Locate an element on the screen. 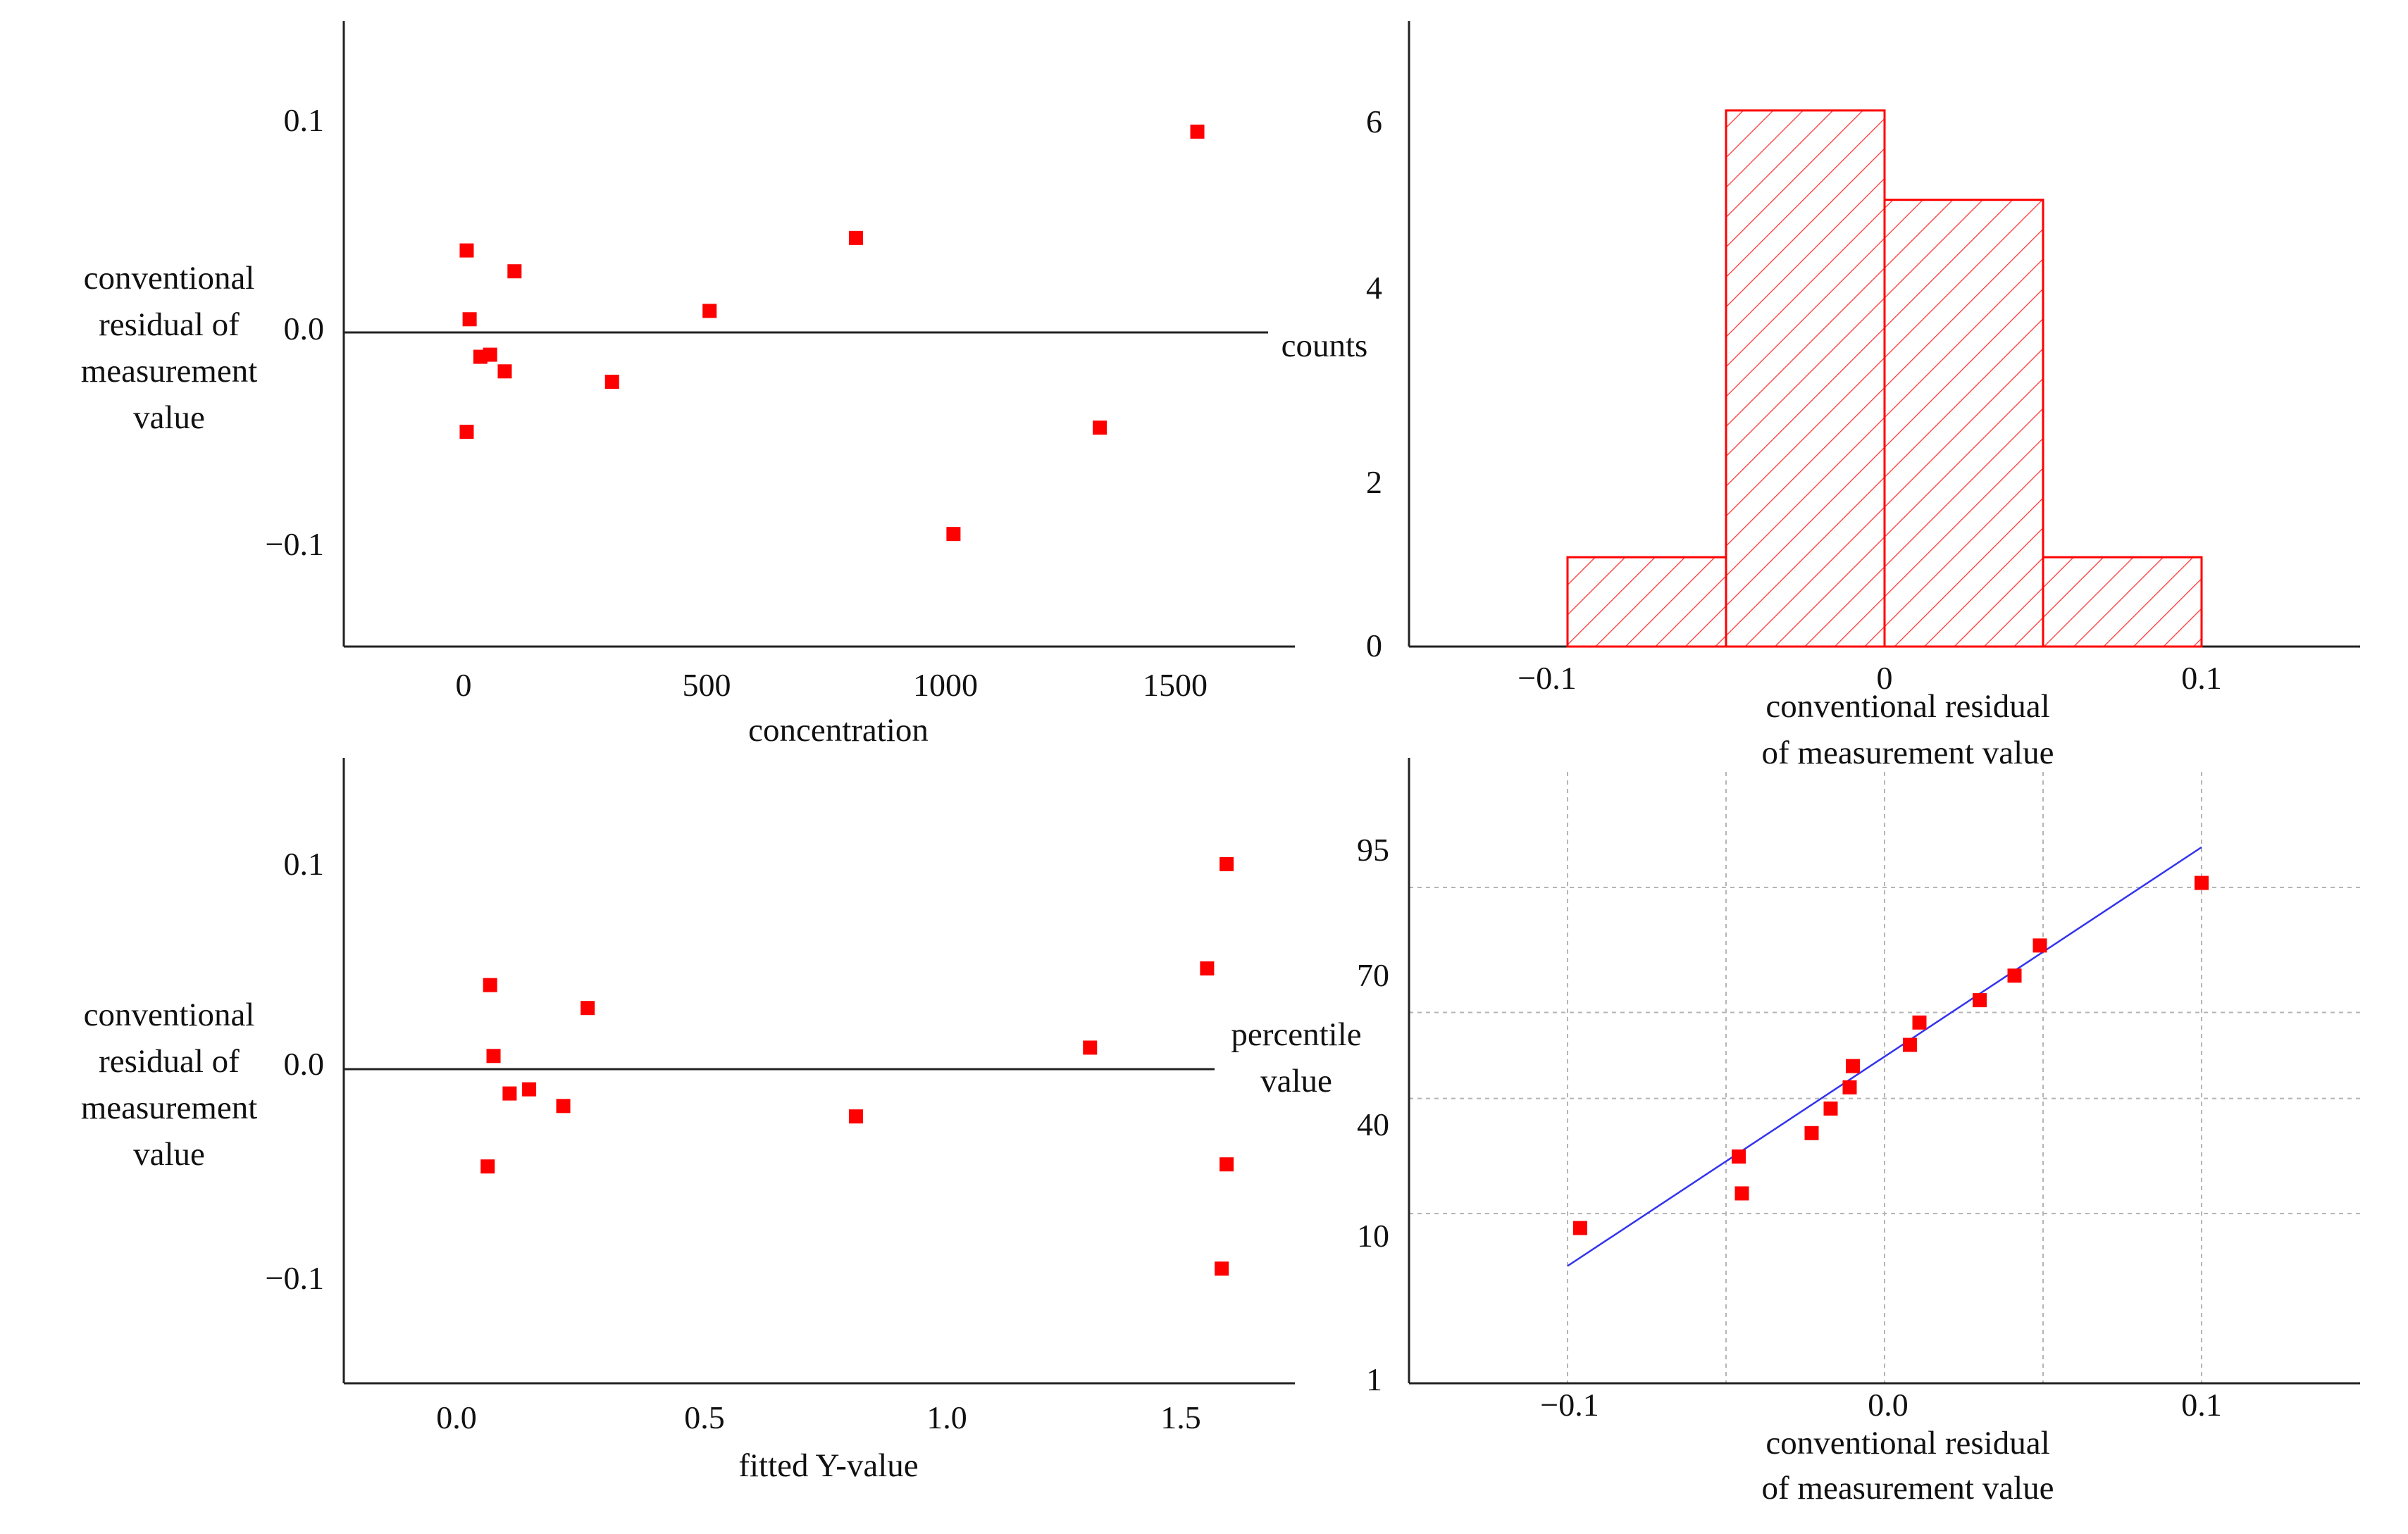 This screenshot has width=2408, height=1534. p1-ytick-label: −0.1 is located at coordinates (295, 544).